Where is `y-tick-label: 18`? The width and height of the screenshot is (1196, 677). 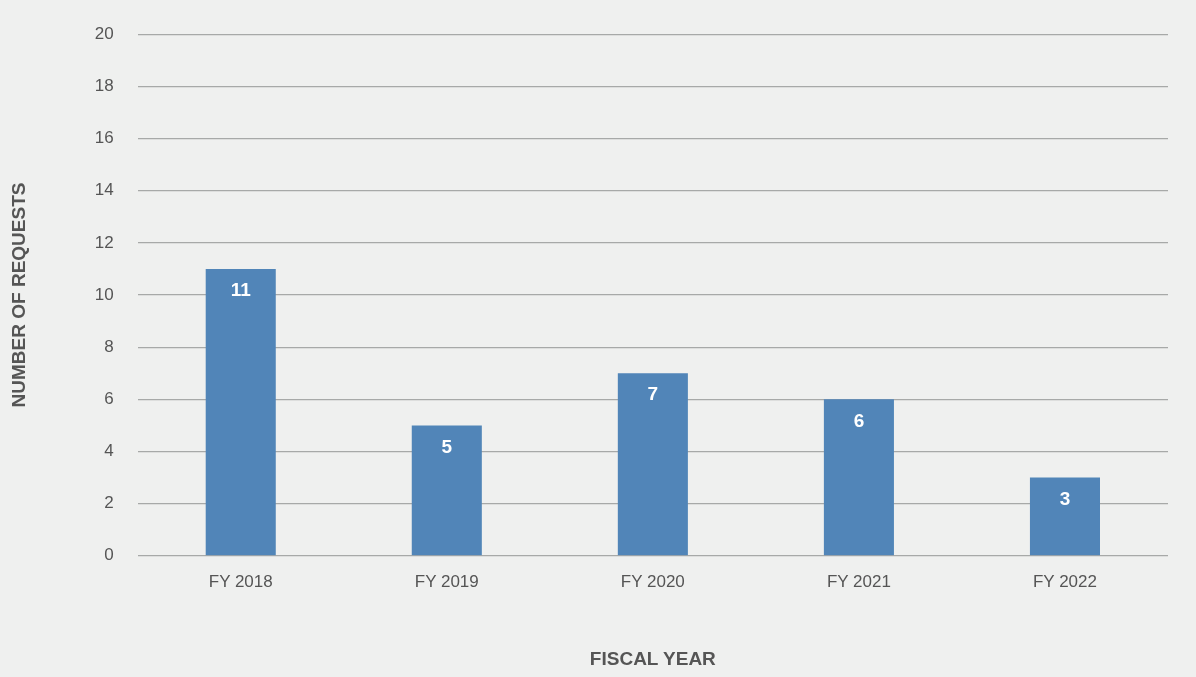 y-tick-label: 18 is located at coordinates (104, 86).